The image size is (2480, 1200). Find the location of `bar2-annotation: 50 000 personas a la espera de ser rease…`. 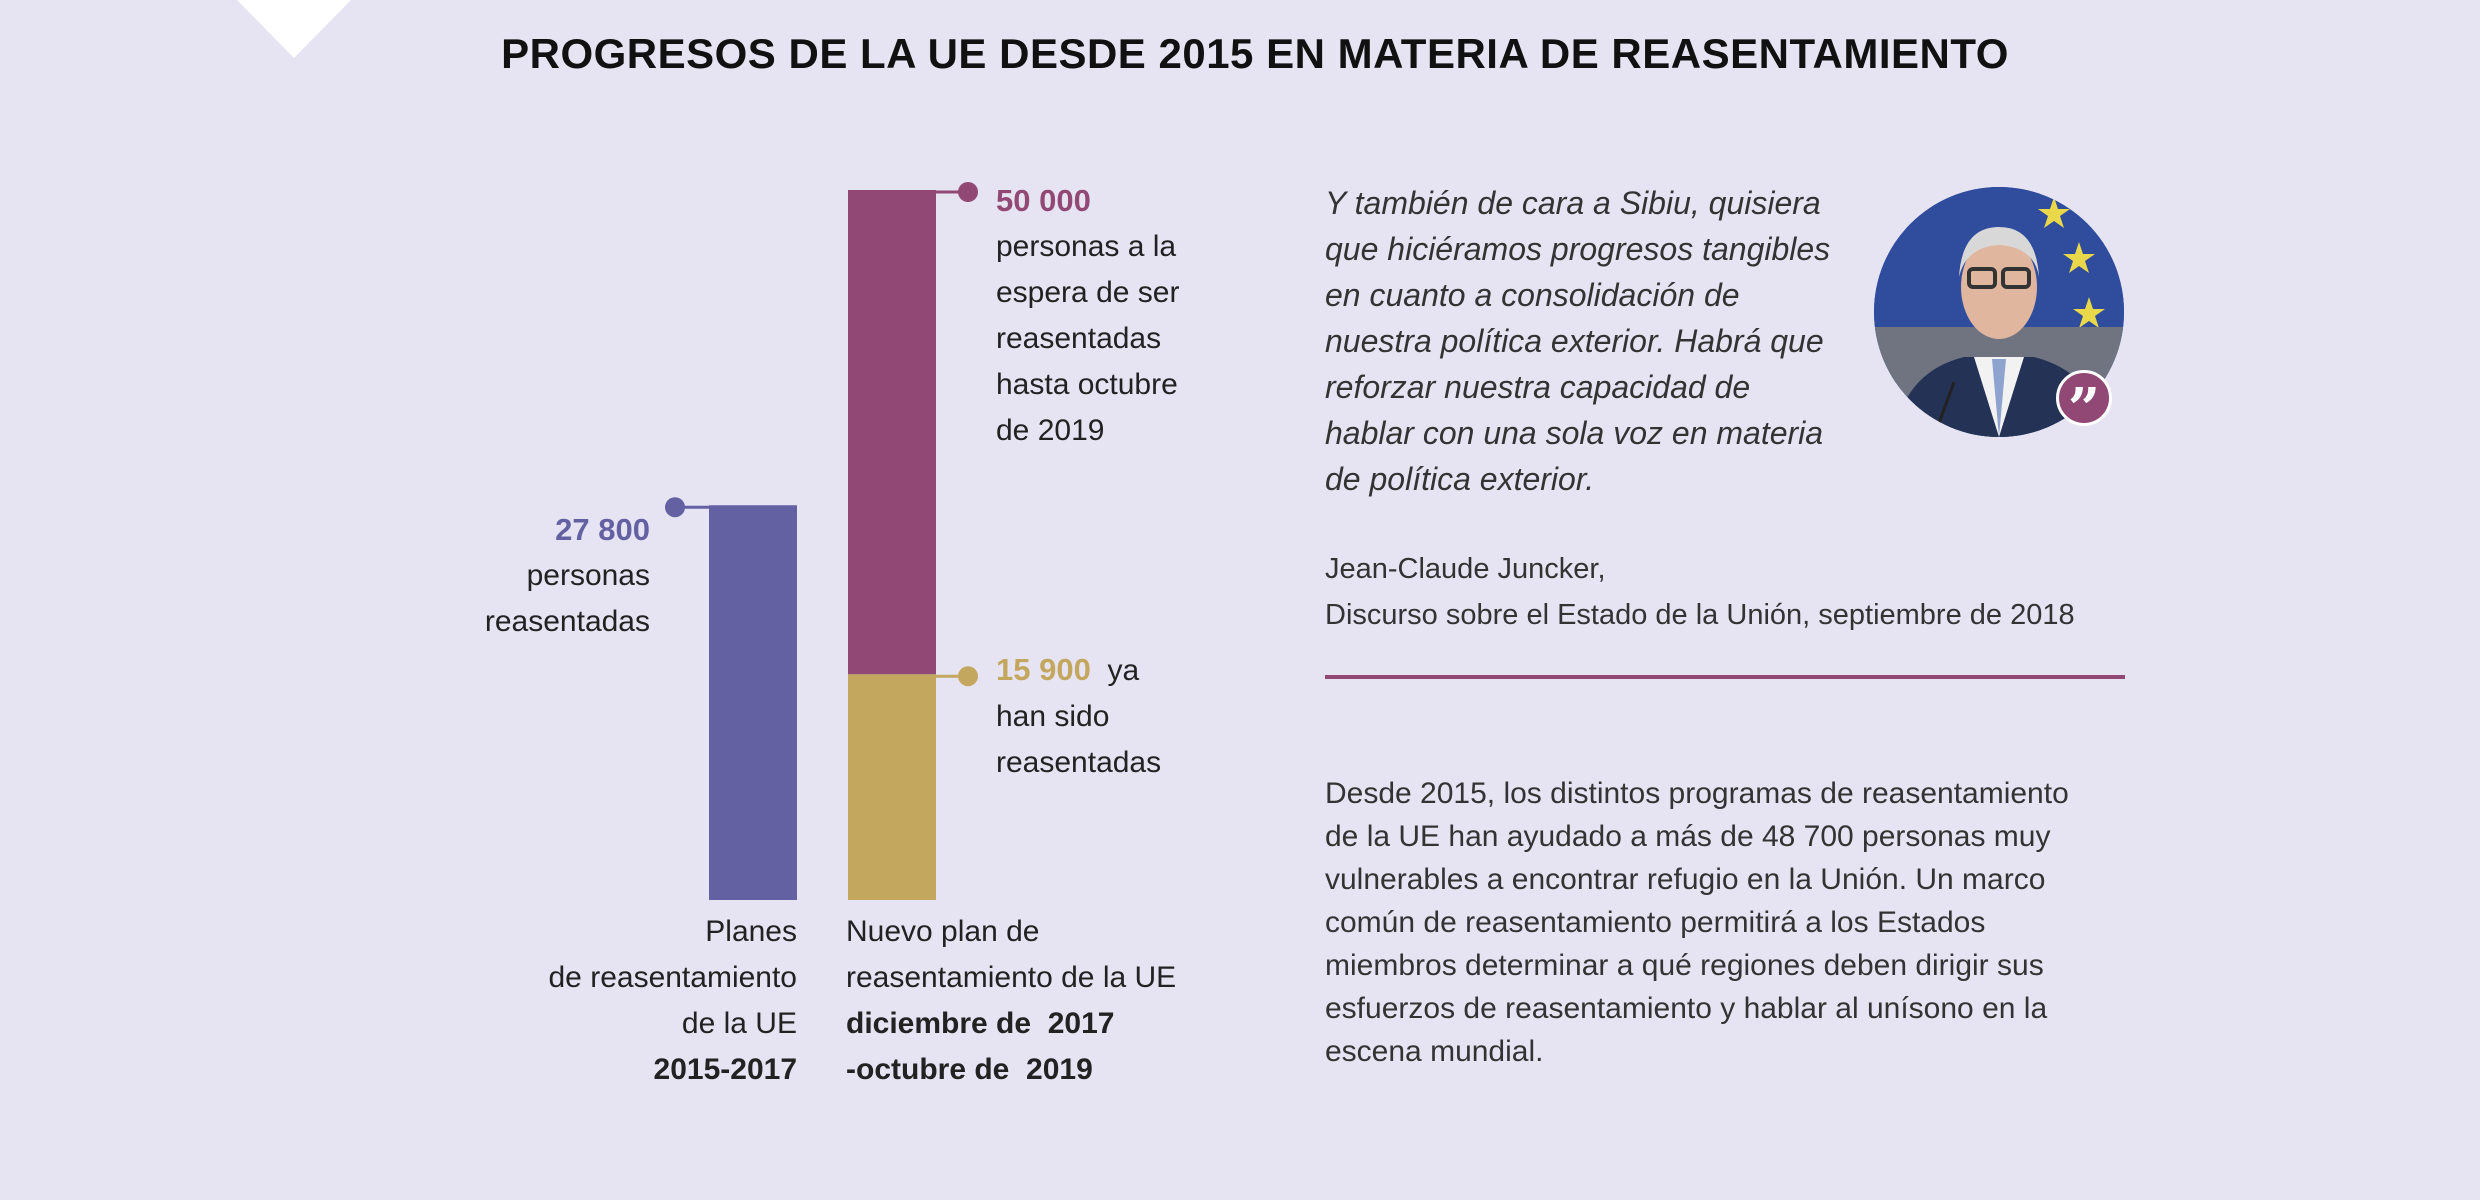

bar2-annotation: 50 000 personas a la espera de ser rease… is located at coordinates (1087, 316).